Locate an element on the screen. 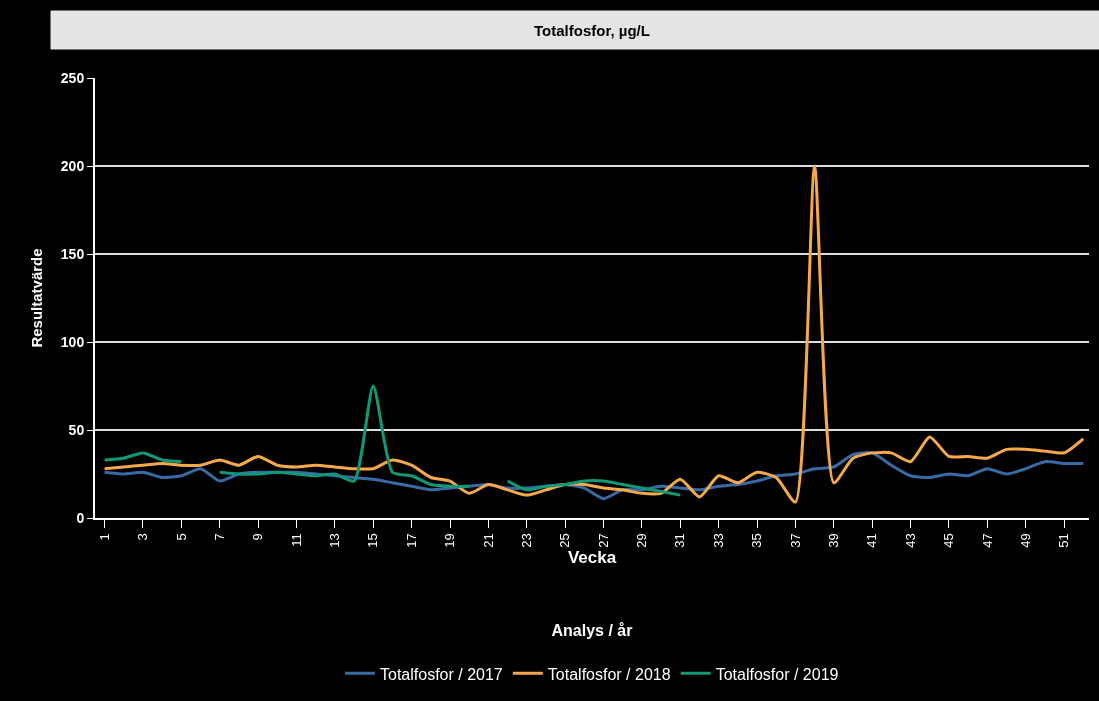 The width and height of the screenshot is (1099, 701). x-tick-label: 23 is located at coordinates (526, 540).